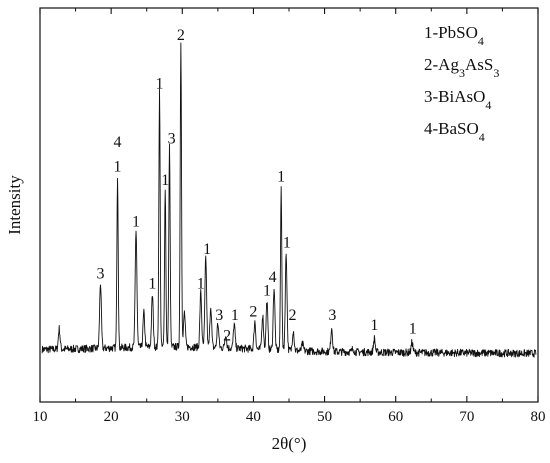  What do you see at coordinates (324, 417) in the screenshot?
I see `x-tick-label: 50` at bounding box center [324, 417].